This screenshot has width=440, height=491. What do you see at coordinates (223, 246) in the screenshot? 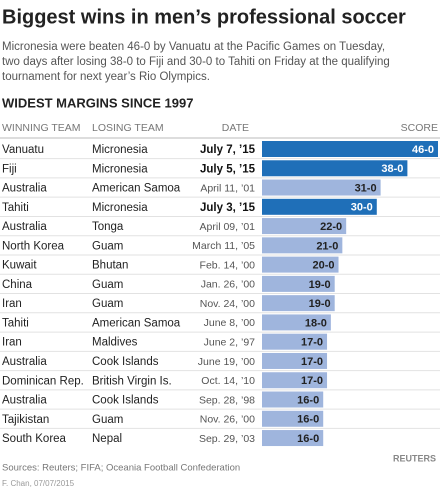
I see `date: March 11, ’05` at bounding box center [223, 246].